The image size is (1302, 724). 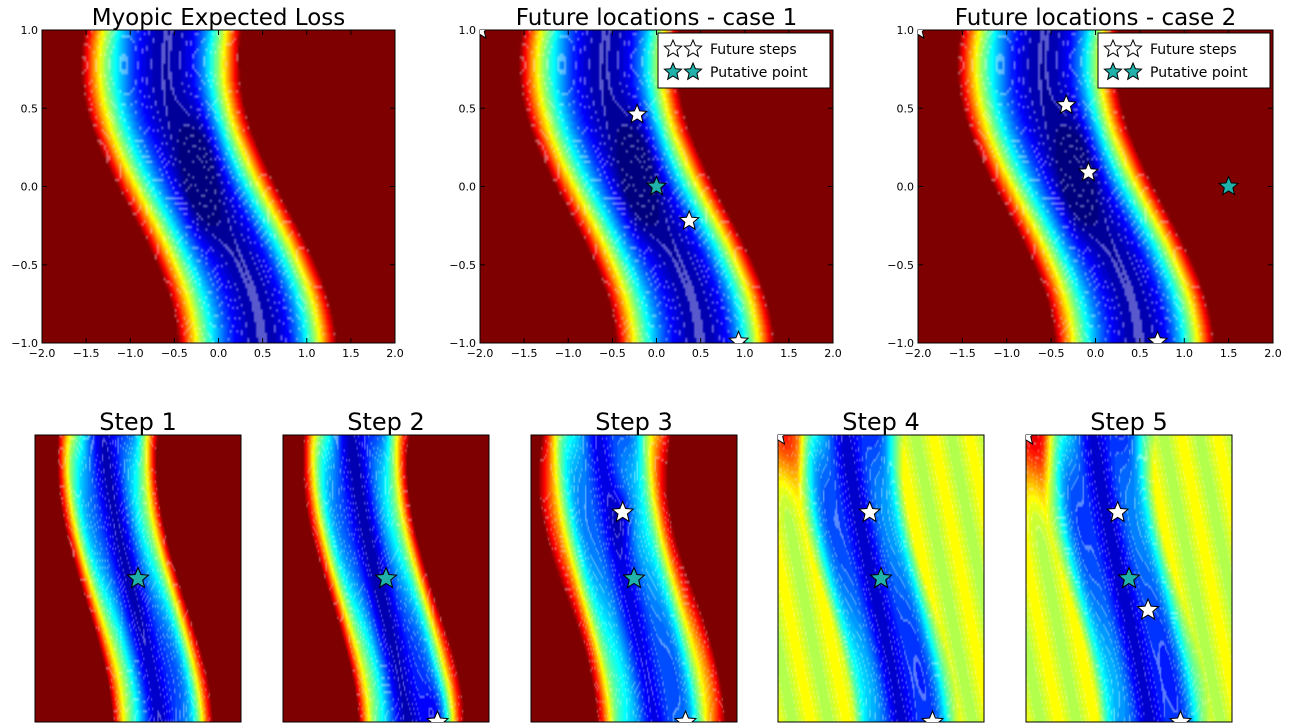 I want to click on panel-step-5: Step 5, so click(x=1129, y=565).